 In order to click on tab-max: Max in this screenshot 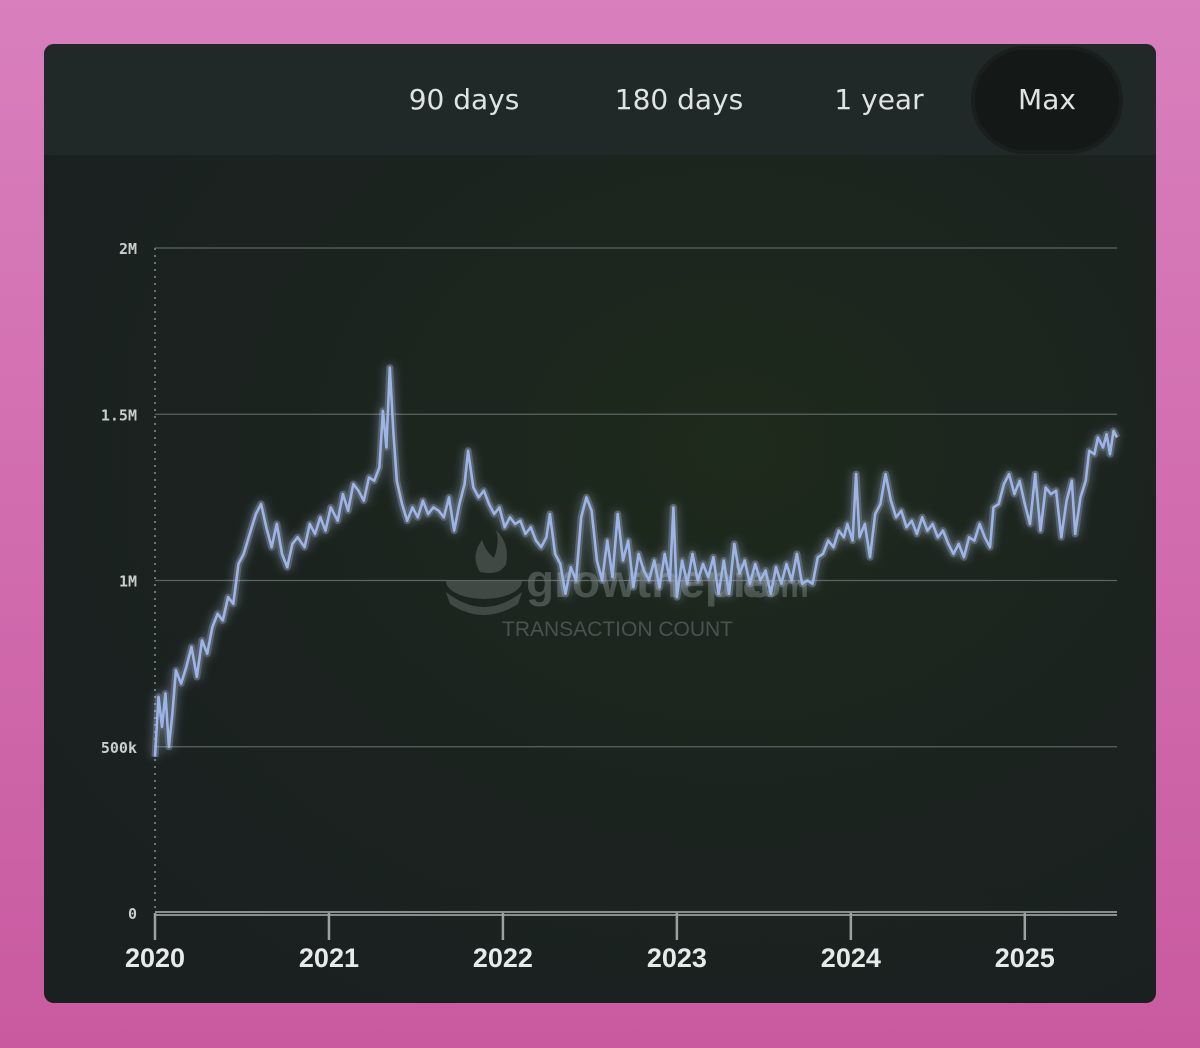, I will do `click(1047, 100)`.